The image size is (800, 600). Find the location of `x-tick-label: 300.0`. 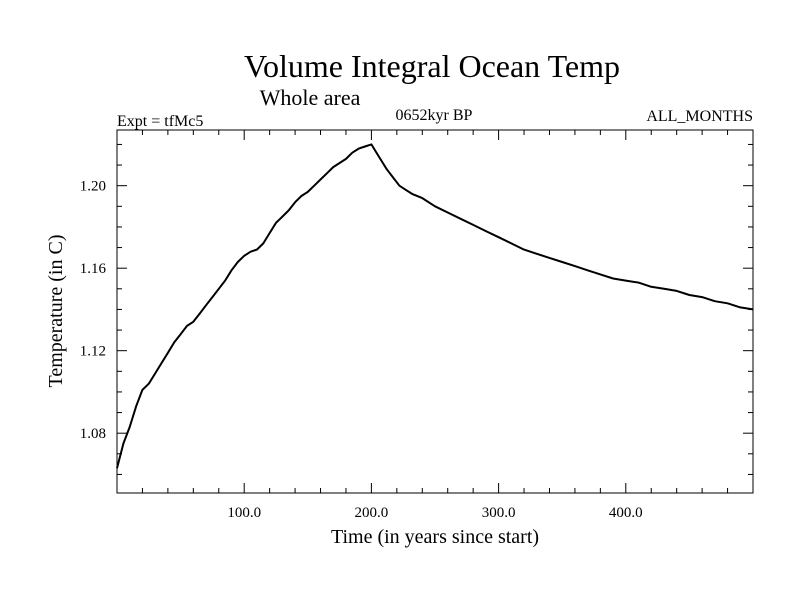

x-tick-label: 300.0 is located at coordinates (499, 513).